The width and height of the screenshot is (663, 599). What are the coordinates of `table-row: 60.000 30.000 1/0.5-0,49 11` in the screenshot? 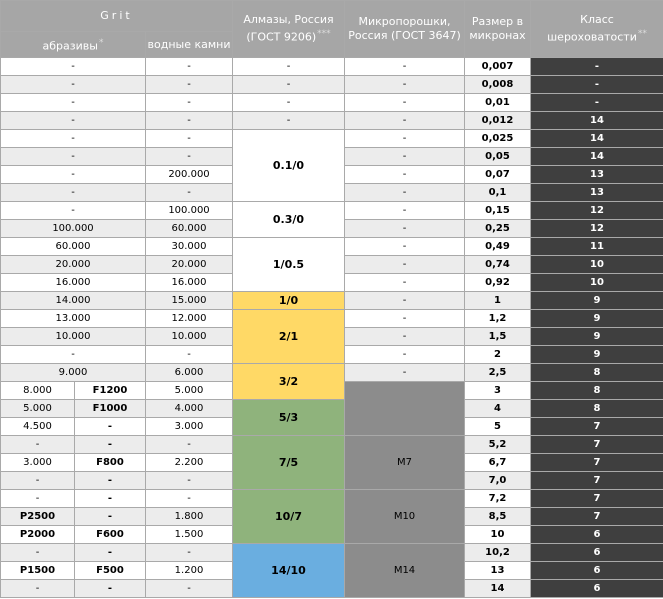 It's located at (331, 264).